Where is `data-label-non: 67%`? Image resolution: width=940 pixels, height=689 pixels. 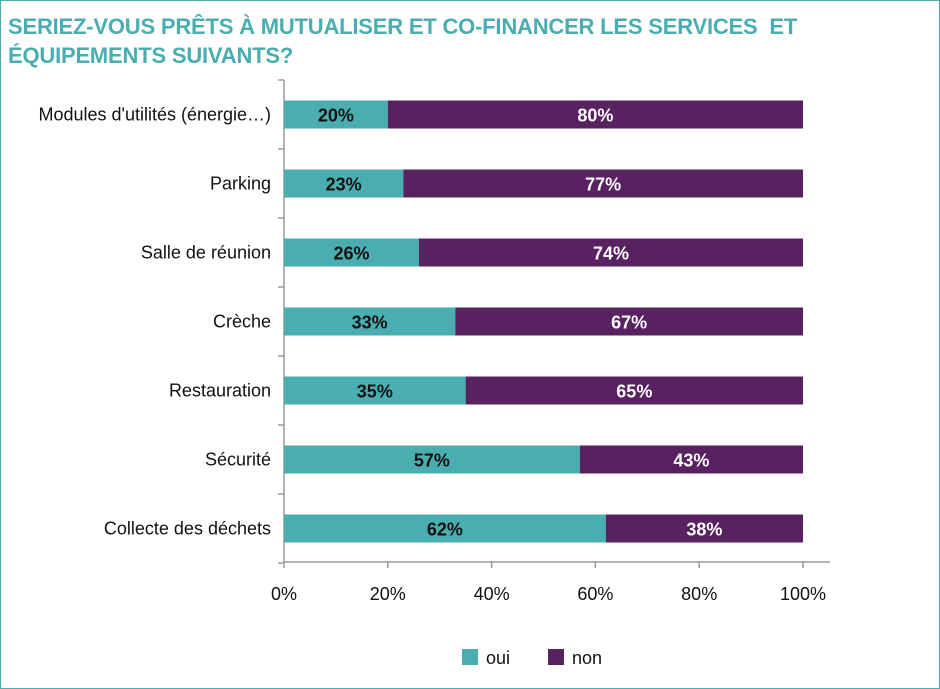
data-label-non: 67% is located at coordinates (629, 323).